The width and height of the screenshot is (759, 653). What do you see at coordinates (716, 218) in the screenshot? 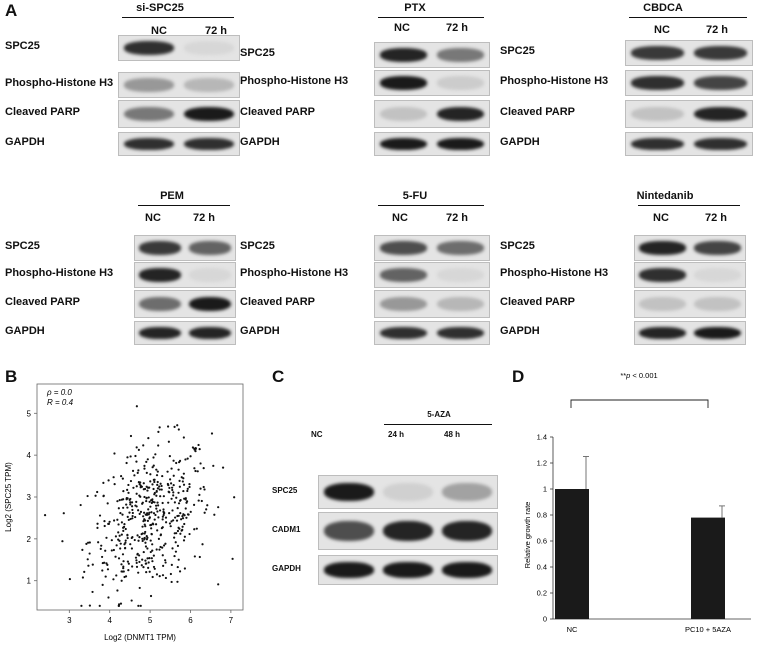
I see `blot-5-lane-label: 72 h` at bounding box center [716, 218].